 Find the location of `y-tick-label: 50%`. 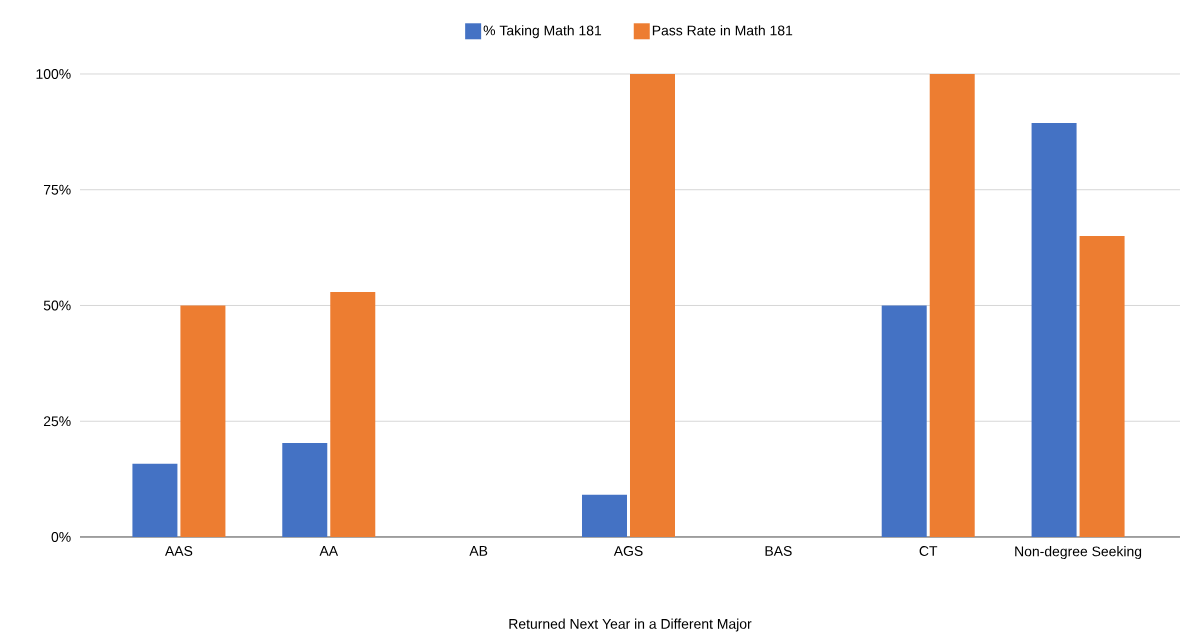

y-tick-label: 50% is located at coordinates (57, 305).